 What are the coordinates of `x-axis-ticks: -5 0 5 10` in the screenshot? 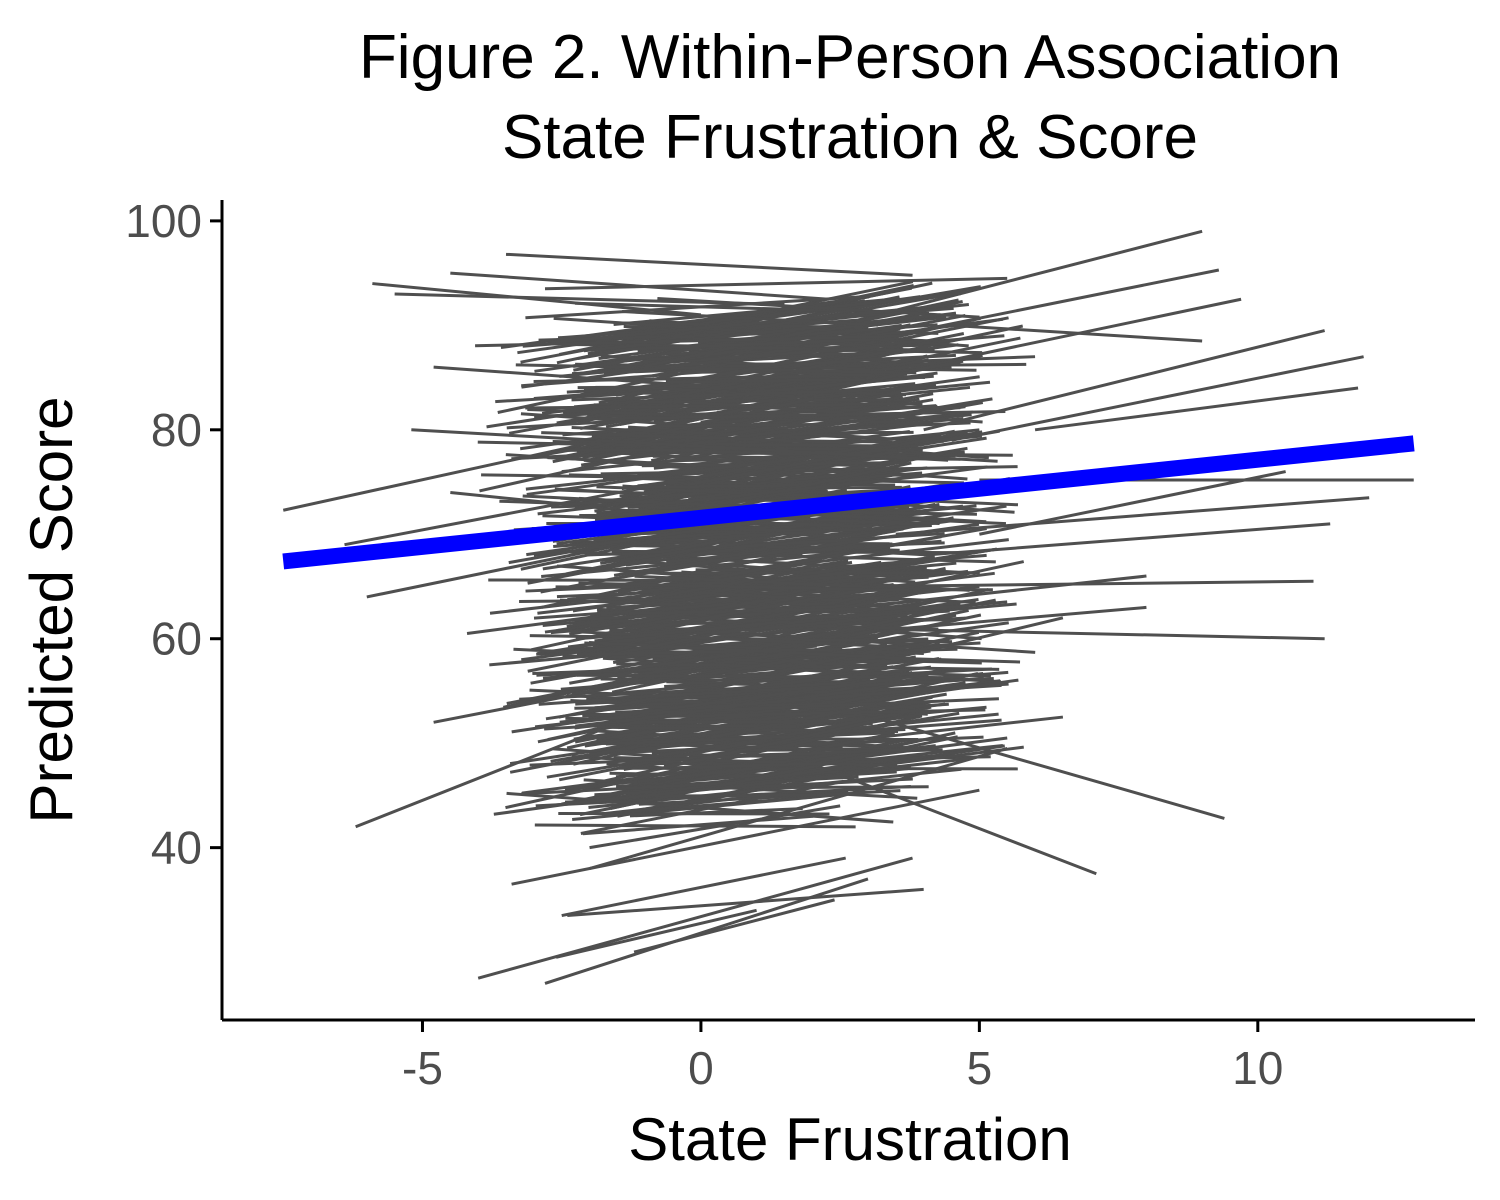 It's located at (842, 1057).